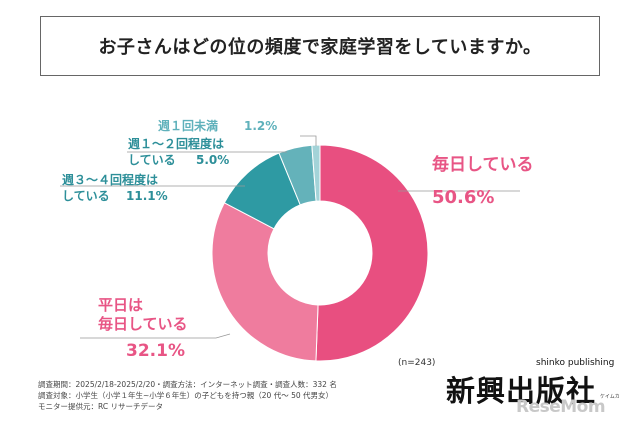 The image size is (640, 426). I want to click on title-box: お子さんはどの位の頻度で家庭学習をしていますか。, so click(320, 46).